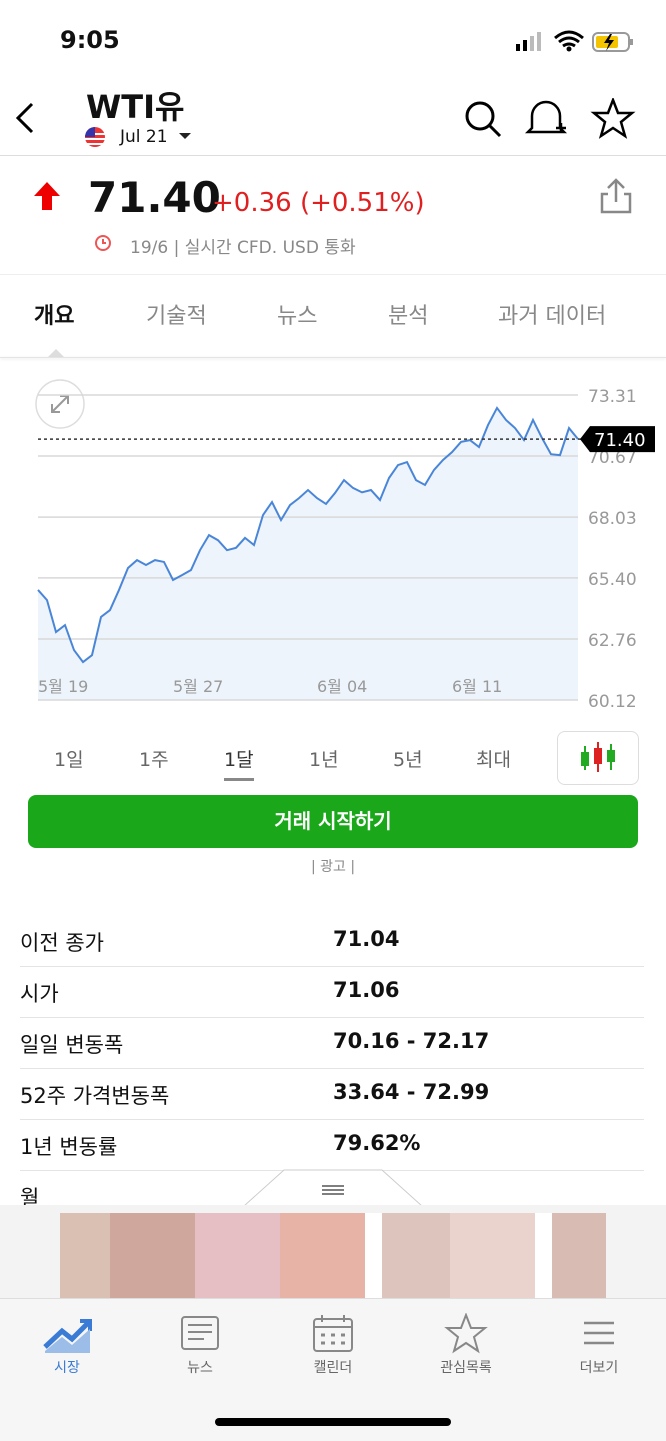 This screenshot has width=666, height=1441. What do you see at coordinates (333, 821) in the screenshot?
I see `trade-button: 거래 시작하기` at bounding box center [333, 821].